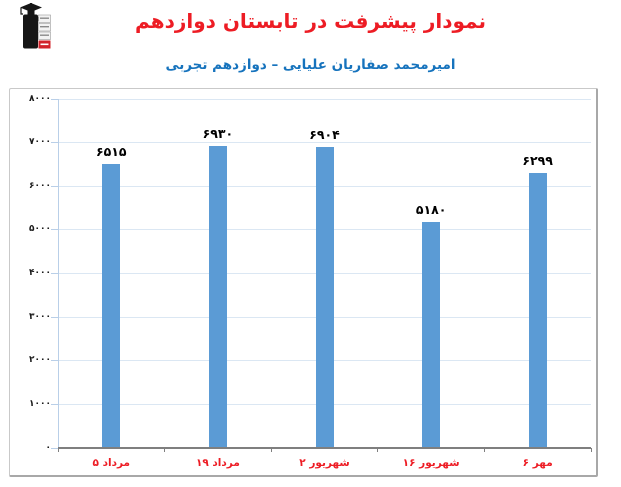  I want to click on chart-subtitle: امیرمحمد صفاریان علیایی – دوازدهم تجربی, so click(310, 65).